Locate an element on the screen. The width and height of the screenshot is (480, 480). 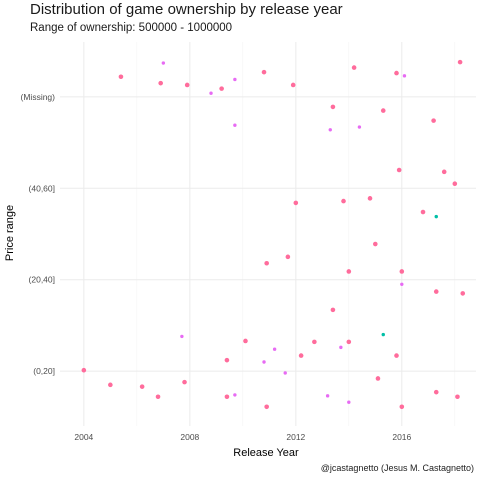
x-tick-label: 2008 is located at coordinates (189, 437).